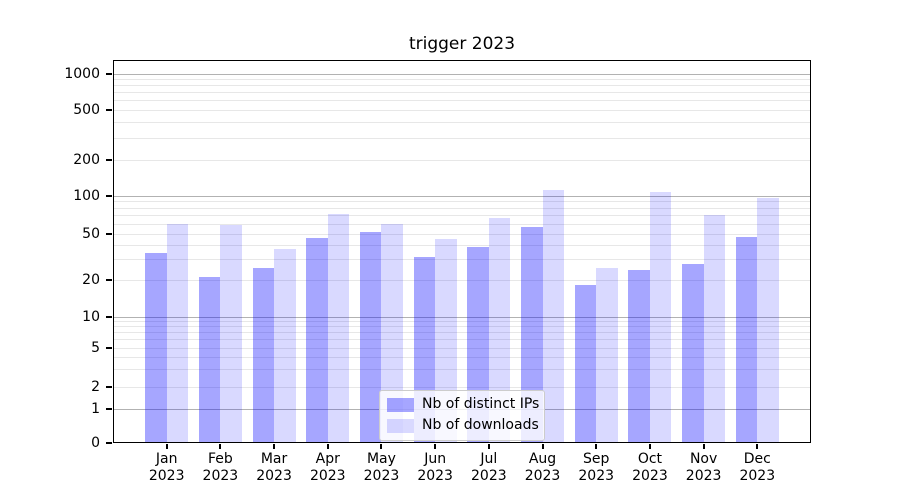 The image size is (900, 500). I want to click on bar-downloads-jul, so click(499, 330).